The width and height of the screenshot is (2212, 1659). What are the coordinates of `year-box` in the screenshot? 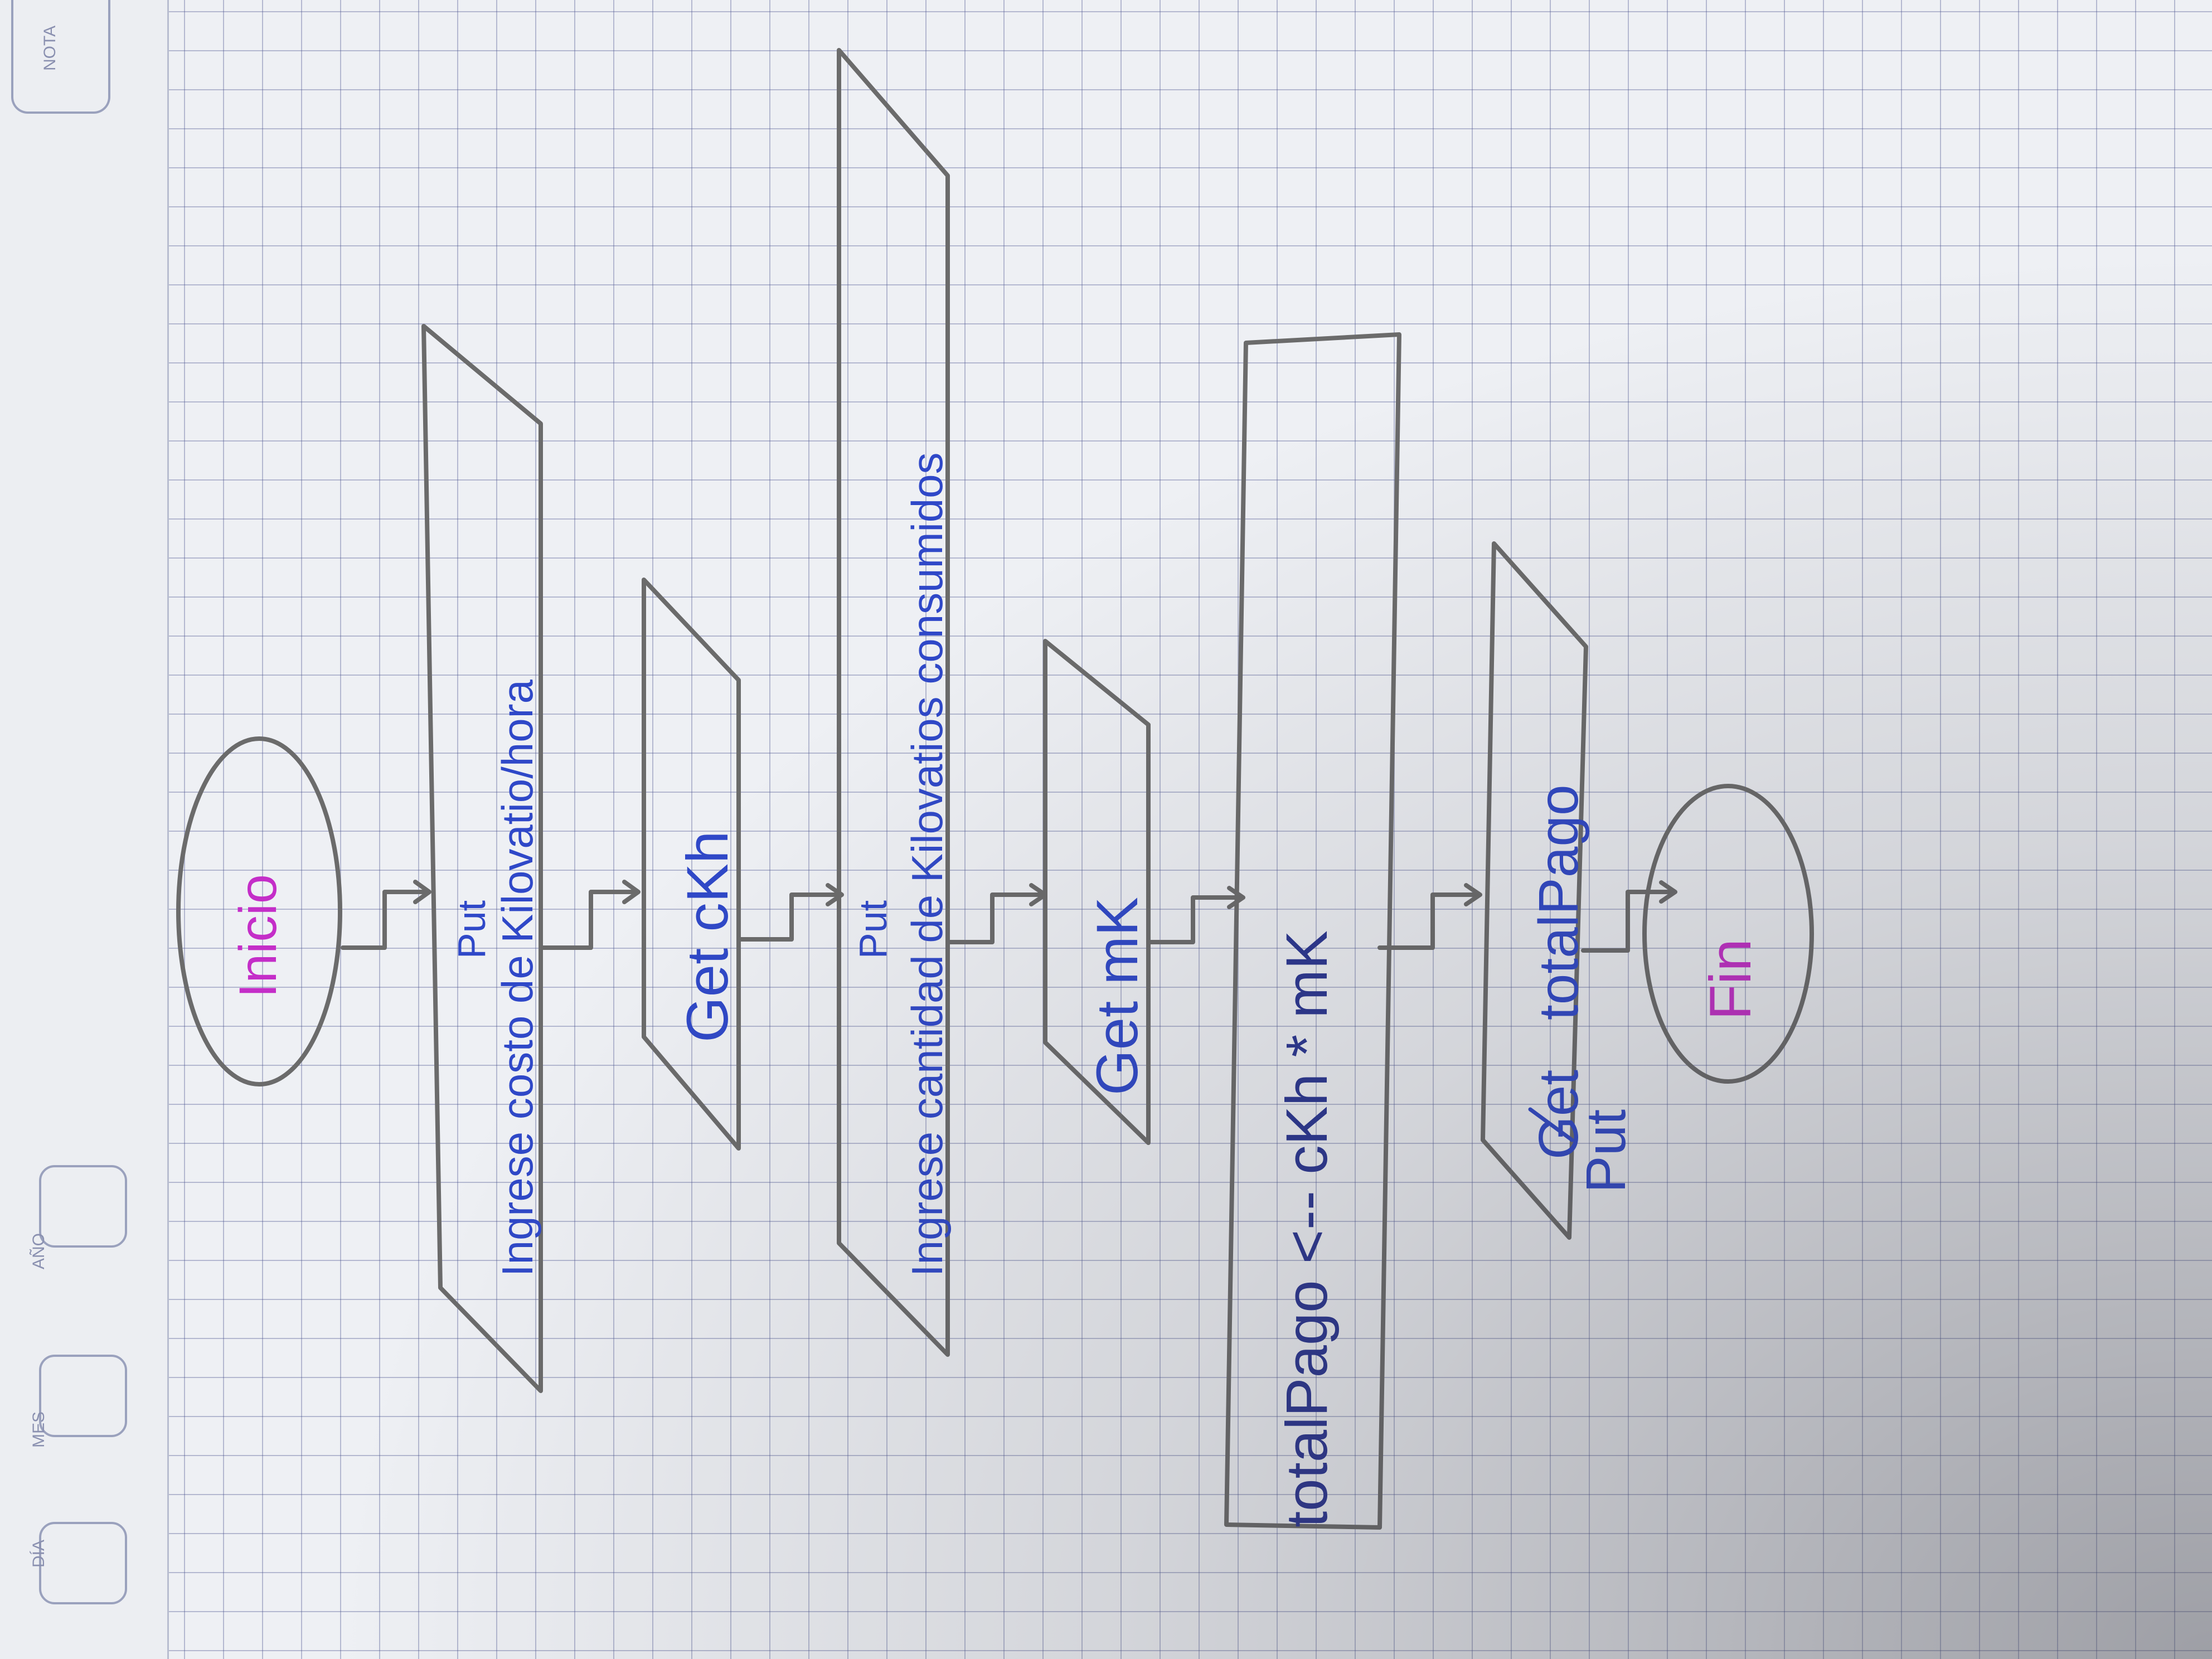 It's located at (83, 1206).